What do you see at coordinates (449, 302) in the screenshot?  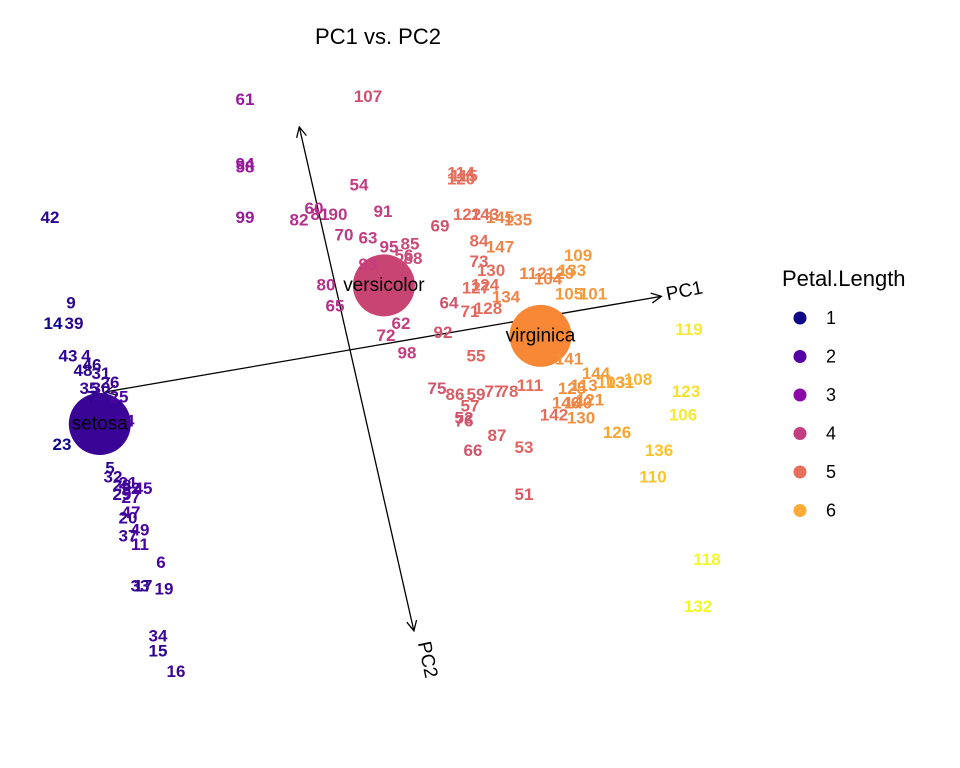 I see `point-label: 64` at bounding box center [449, 302].